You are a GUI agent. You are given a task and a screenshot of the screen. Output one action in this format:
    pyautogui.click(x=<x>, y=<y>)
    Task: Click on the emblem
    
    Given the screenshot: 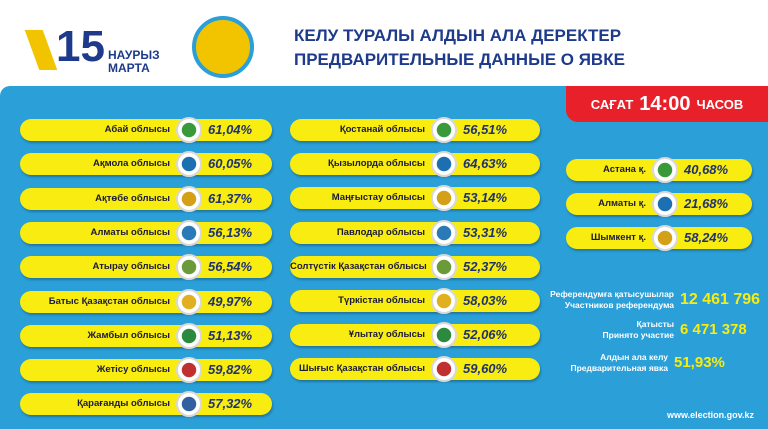 What is the action you would take?
    pyautogui.click(x=223, y=47)
    